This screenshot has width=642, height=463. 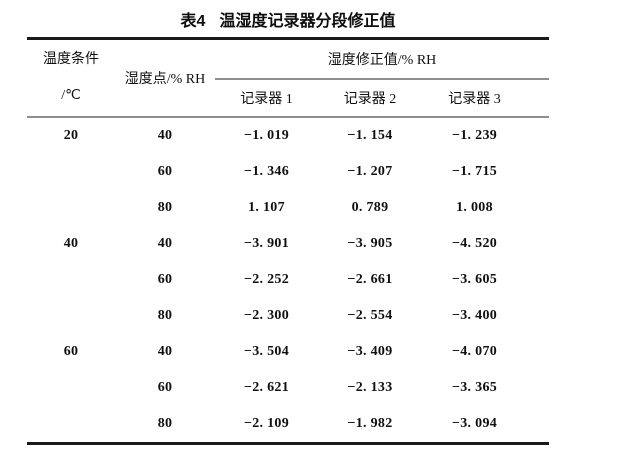 I want to click on cell-temp-40: 40, so click(x=71, y=243).